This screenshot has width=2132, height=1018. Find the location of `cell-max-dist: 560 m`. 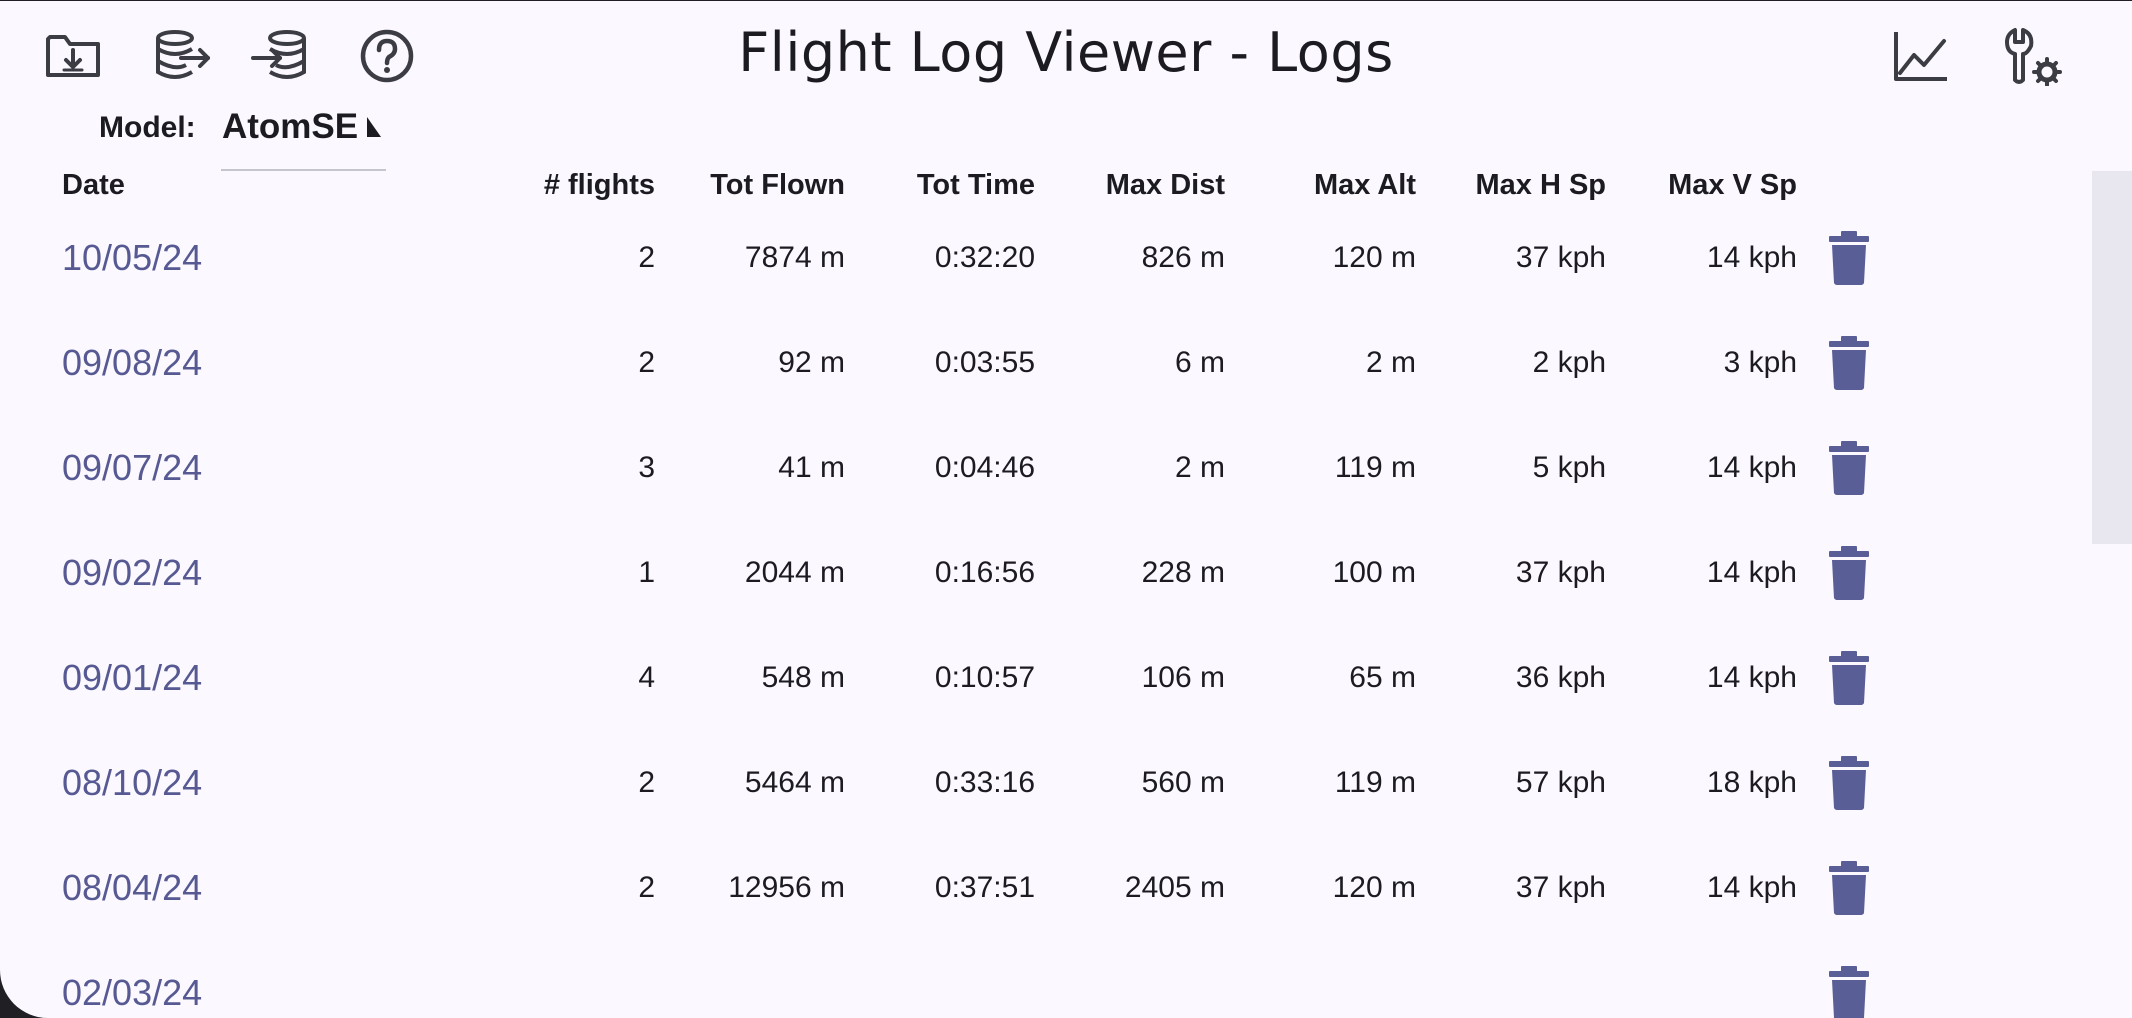

cell-max-dist: 560 m is located at coordinates (1183, 782).